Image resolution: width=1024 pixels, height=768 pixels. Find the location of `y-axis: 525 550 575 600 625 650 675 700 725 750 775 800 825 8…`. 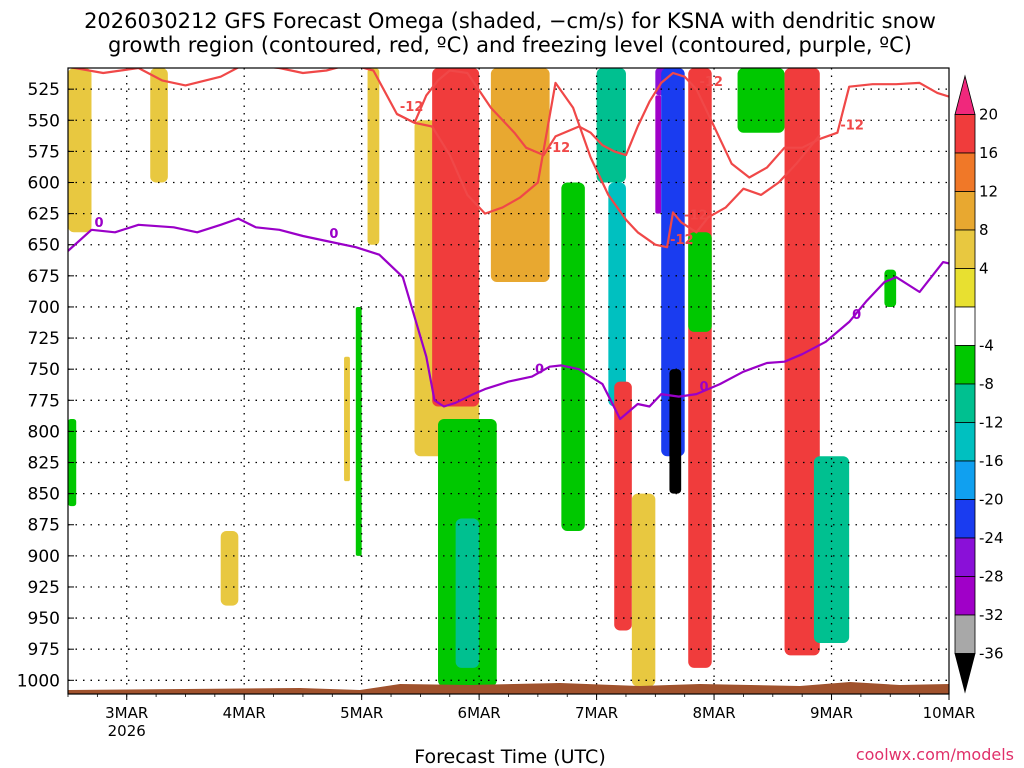

y-axis: 525 550 575 600 625 650 675 700 725 750 775 800 825 8… is located at coordinates (45, 385).